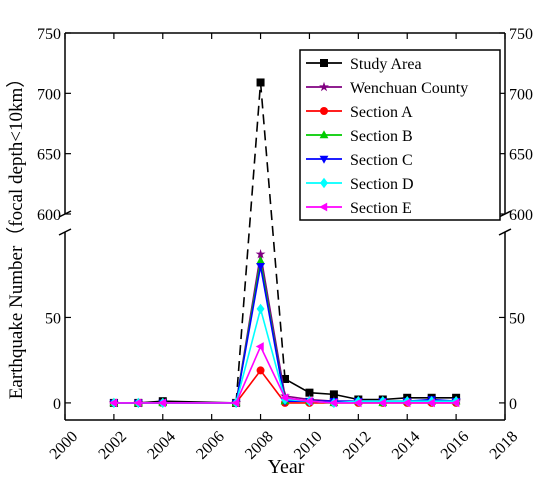 Image resolution: width=550 pixels, height=481 pixels. Describe the element at coordinates (521, 34) in the screenshot. I see `y-tick-label-right: 750` at that location.